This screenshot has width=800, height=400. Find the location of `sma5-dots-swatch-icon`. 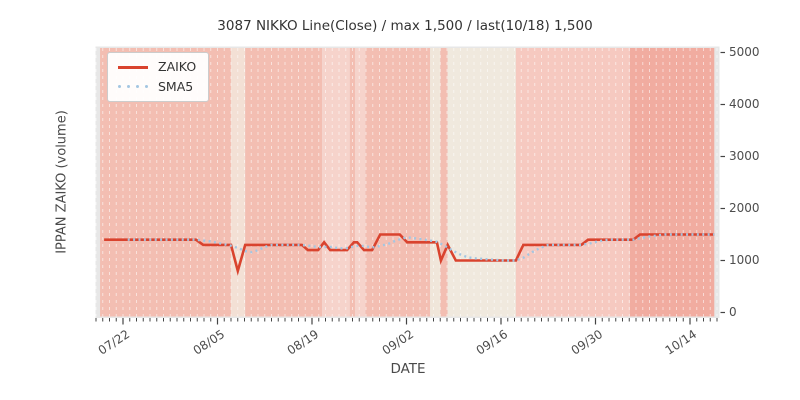

sma5-dots-swatch-icon is located at coordinates (133, 87).